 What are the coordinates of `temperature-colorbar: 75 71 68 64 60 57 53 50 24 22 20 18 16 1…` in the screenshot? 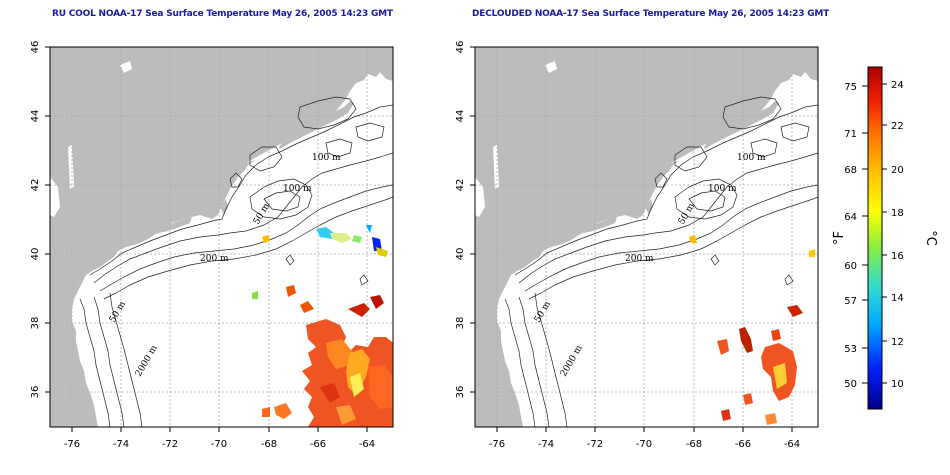 It's located at (885, 238).